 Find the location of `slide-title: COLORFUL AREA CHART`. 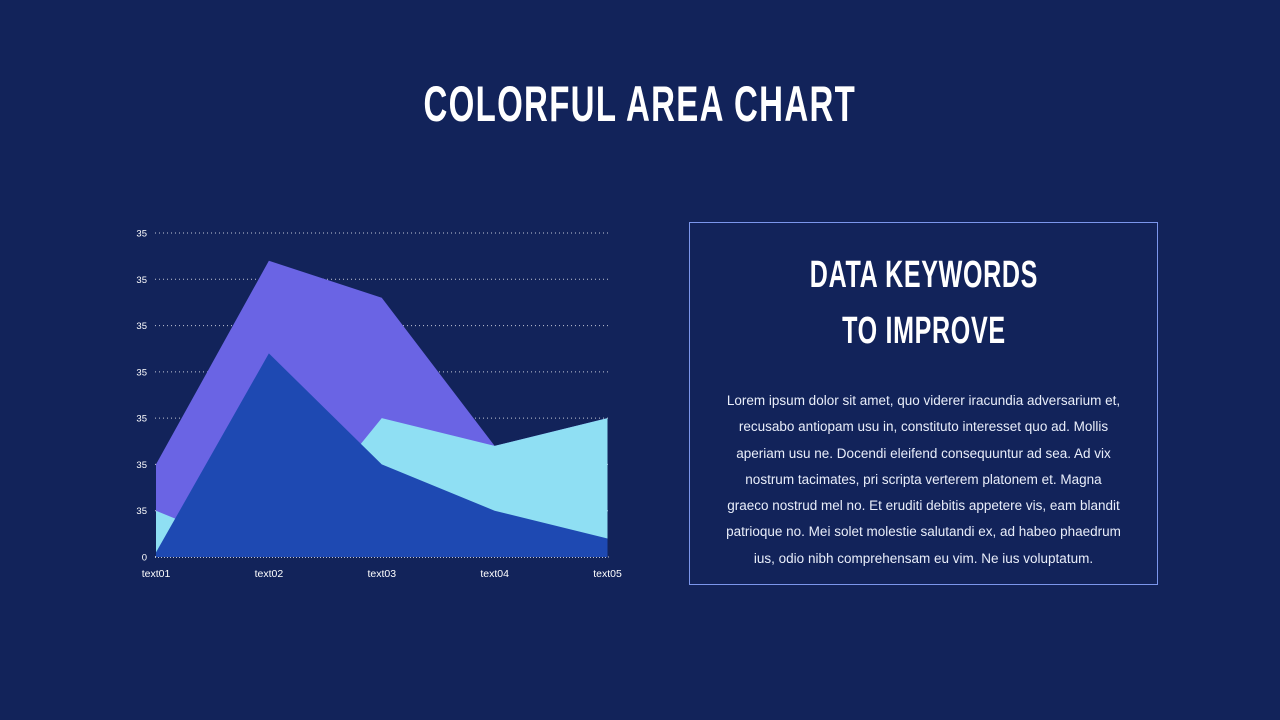

slide-title: COLORFUL AREA CHART is located at coordinates (640, 104).